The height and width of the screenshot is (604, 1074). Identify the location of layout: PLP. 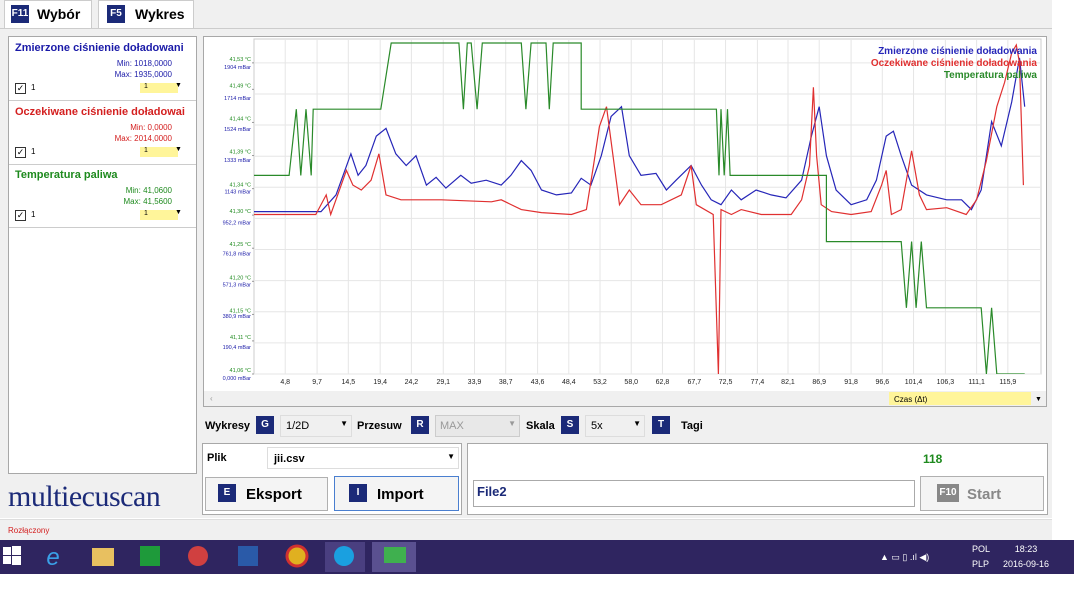
(980, 564).